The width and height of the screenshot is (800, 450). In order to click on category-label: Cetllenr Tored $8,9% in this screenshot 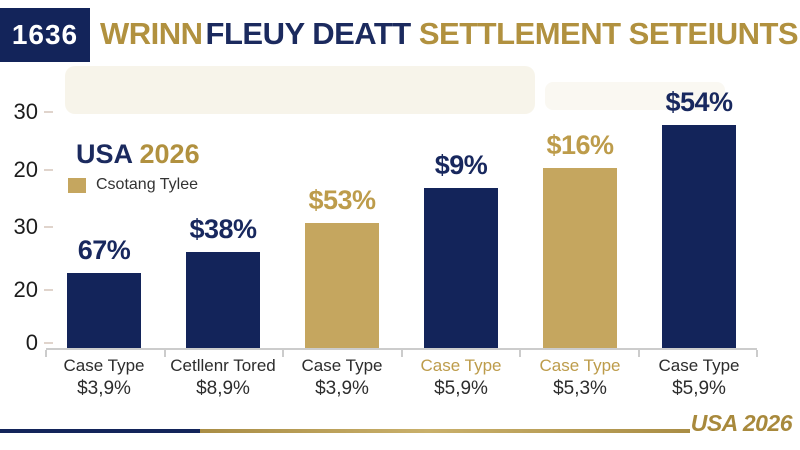, I will do `click(223, 377)`.